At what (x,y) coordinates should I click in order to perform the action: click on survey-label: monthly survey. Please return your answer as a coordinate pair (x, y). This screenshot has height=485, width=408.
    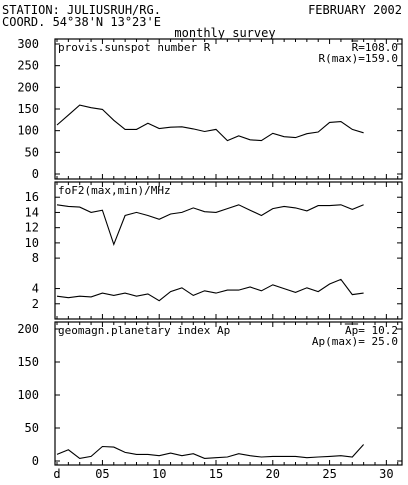
    Looking at the image, I should click on (224, 33).